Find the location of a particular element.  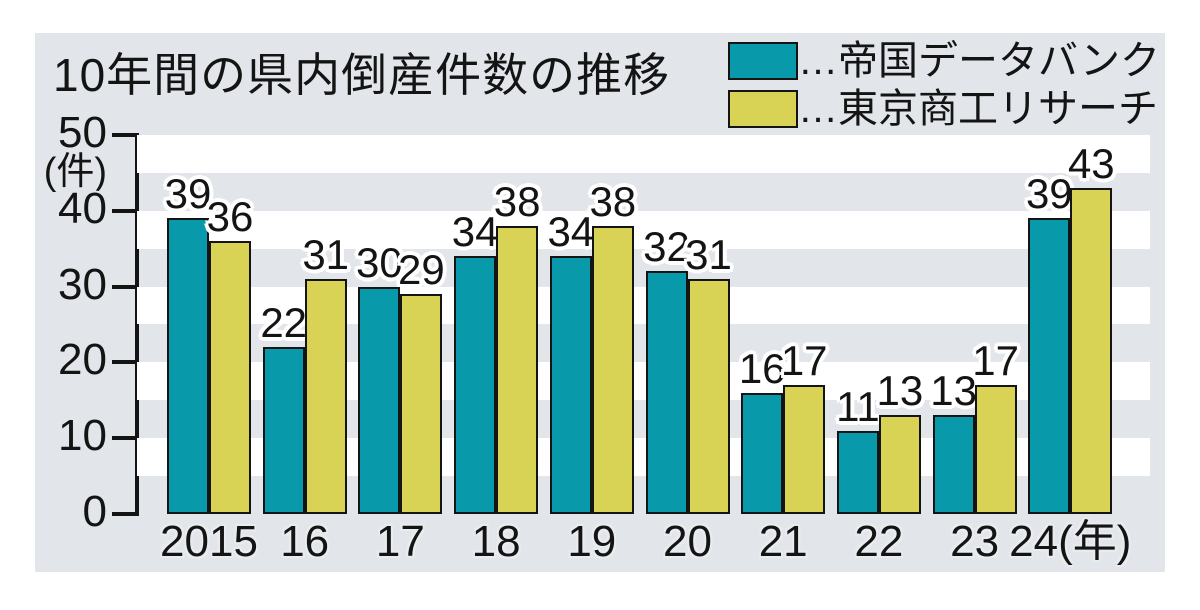

bar-value-label: 30 is located at coordinates (379, 262).